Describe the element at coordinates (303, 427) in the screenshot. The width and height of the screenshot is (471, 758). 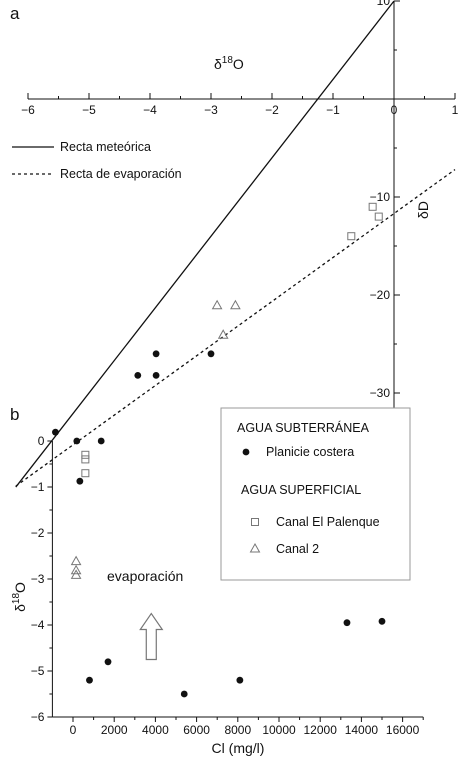
I see `legend-heading-subterranea: AGUA SUBTERRÁNEA` at that location.